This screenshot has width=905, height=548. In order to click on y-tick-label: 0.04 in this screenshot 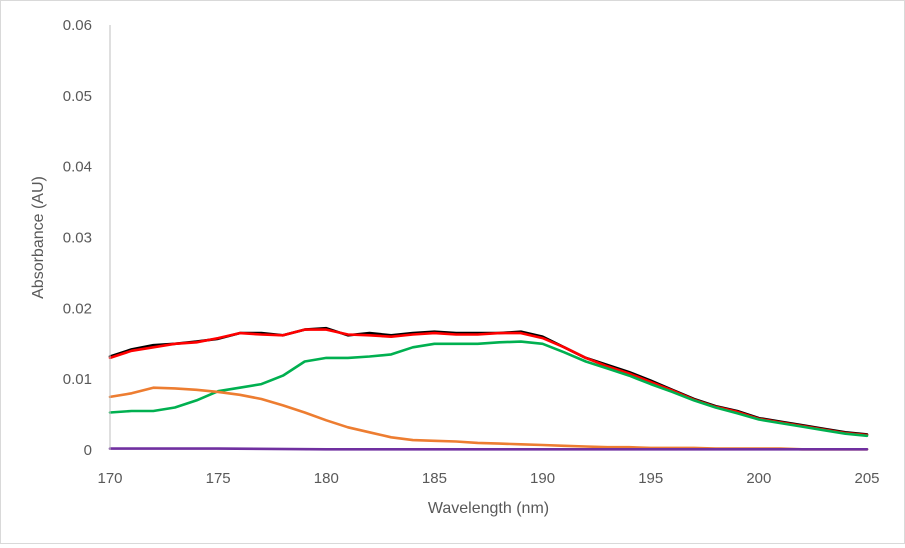, I will do `click(77, 167)`.